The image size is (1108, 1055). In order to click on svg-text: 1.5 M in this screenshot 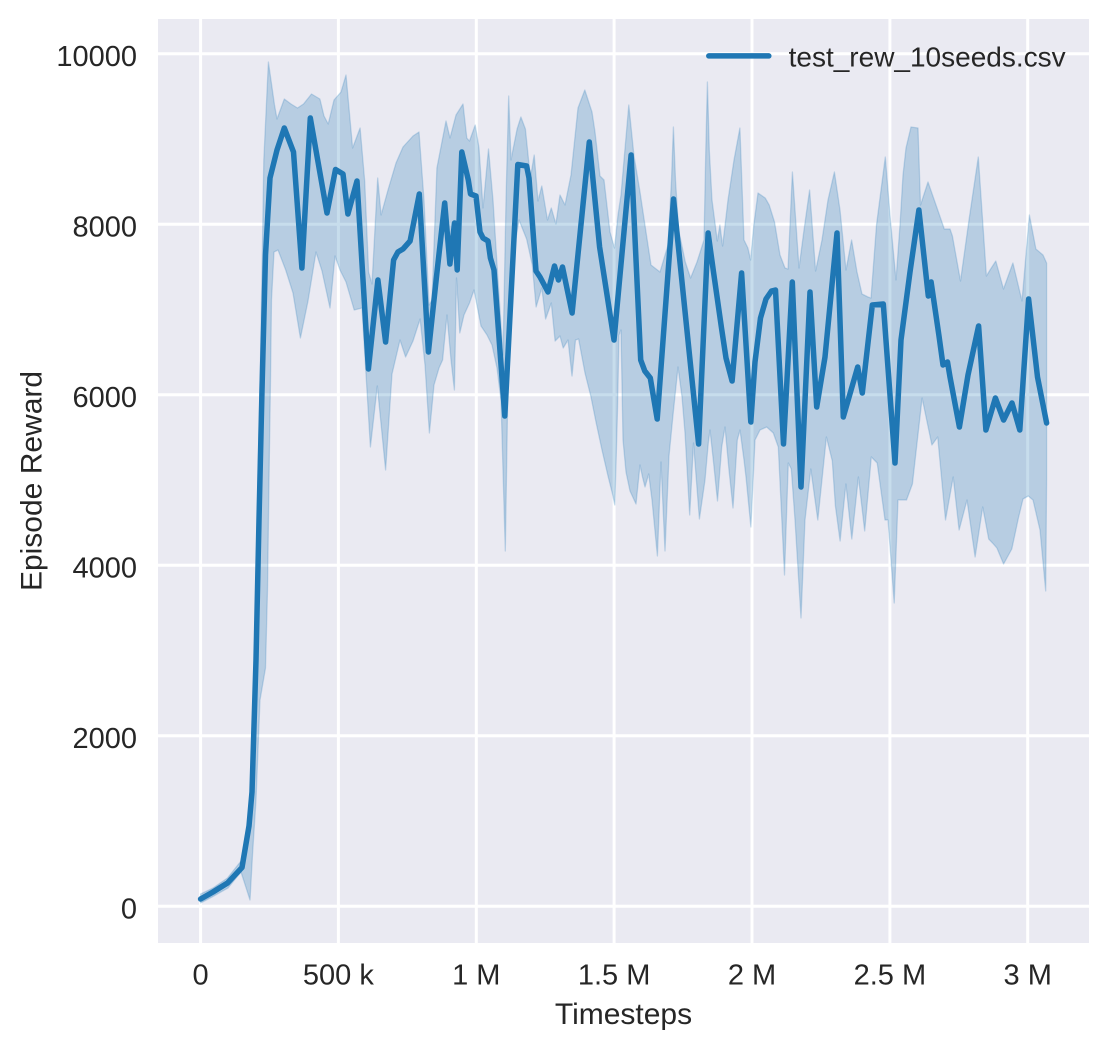, I will do `click(614, 976)`.